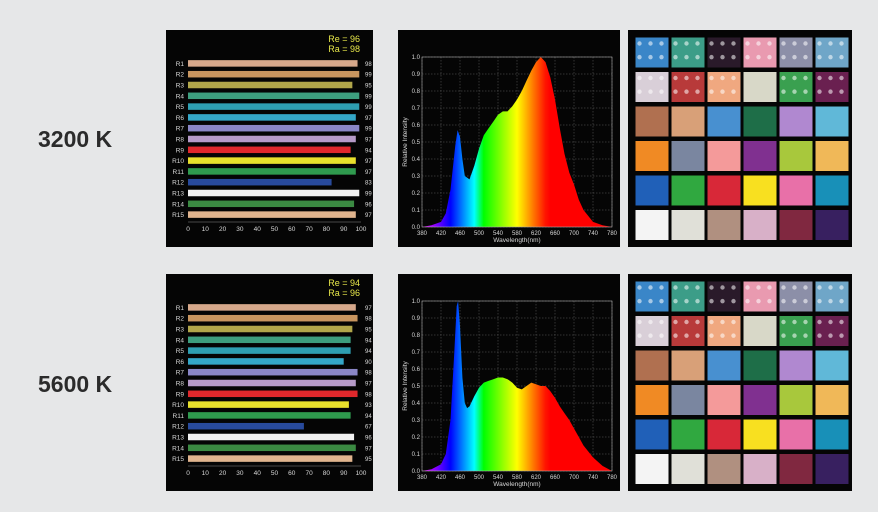 The width and height of the screenshot is (878, 512). What do you see at coordinates (536, 234) in the screenshot?
I see `spectrum-x-tick-label: 620` at bounding box center [536, 234].